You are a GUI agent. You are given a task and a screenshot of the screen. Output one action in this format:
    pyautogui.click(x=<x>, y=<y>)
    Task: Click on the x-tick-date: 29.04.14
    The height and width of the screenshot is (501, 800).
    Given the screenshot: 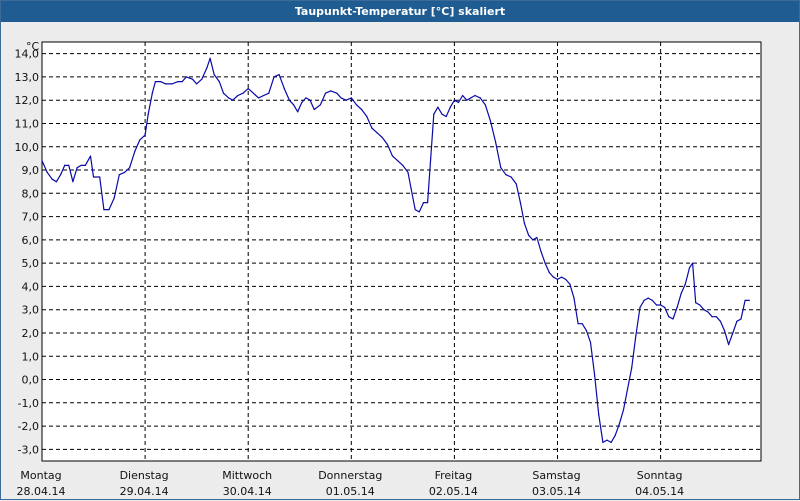 What is the action you would take?
    pyautogui.click(x=144, y=491)
    